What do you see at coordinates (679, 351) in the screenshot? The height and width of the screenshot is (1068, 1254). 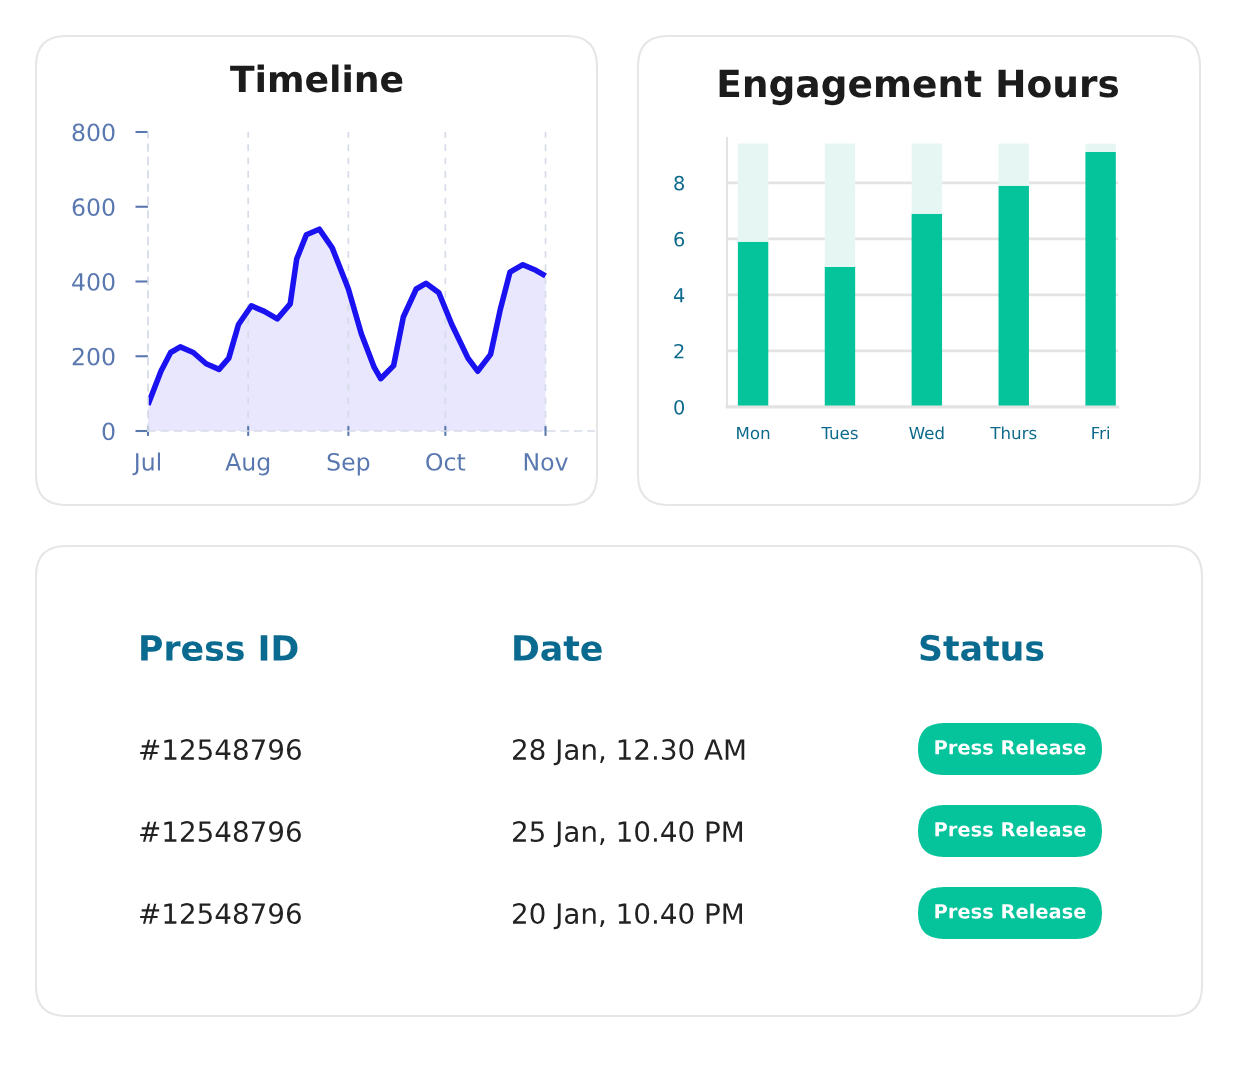 I see `y-tick-label: 2` at bounding box center [679, 351].